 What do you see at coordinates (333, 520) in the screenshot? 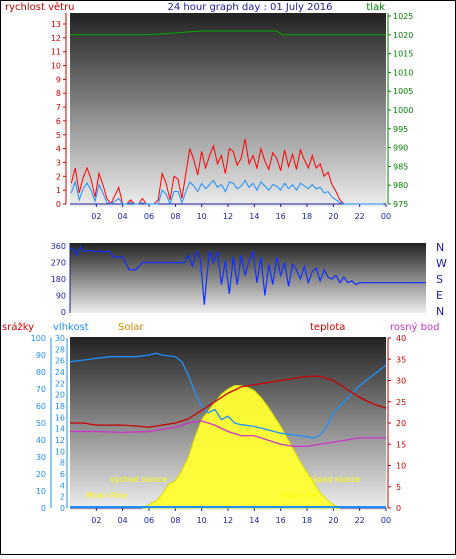
I see `bottom-time-tick-label: 20` at bounding box center [333, 520].